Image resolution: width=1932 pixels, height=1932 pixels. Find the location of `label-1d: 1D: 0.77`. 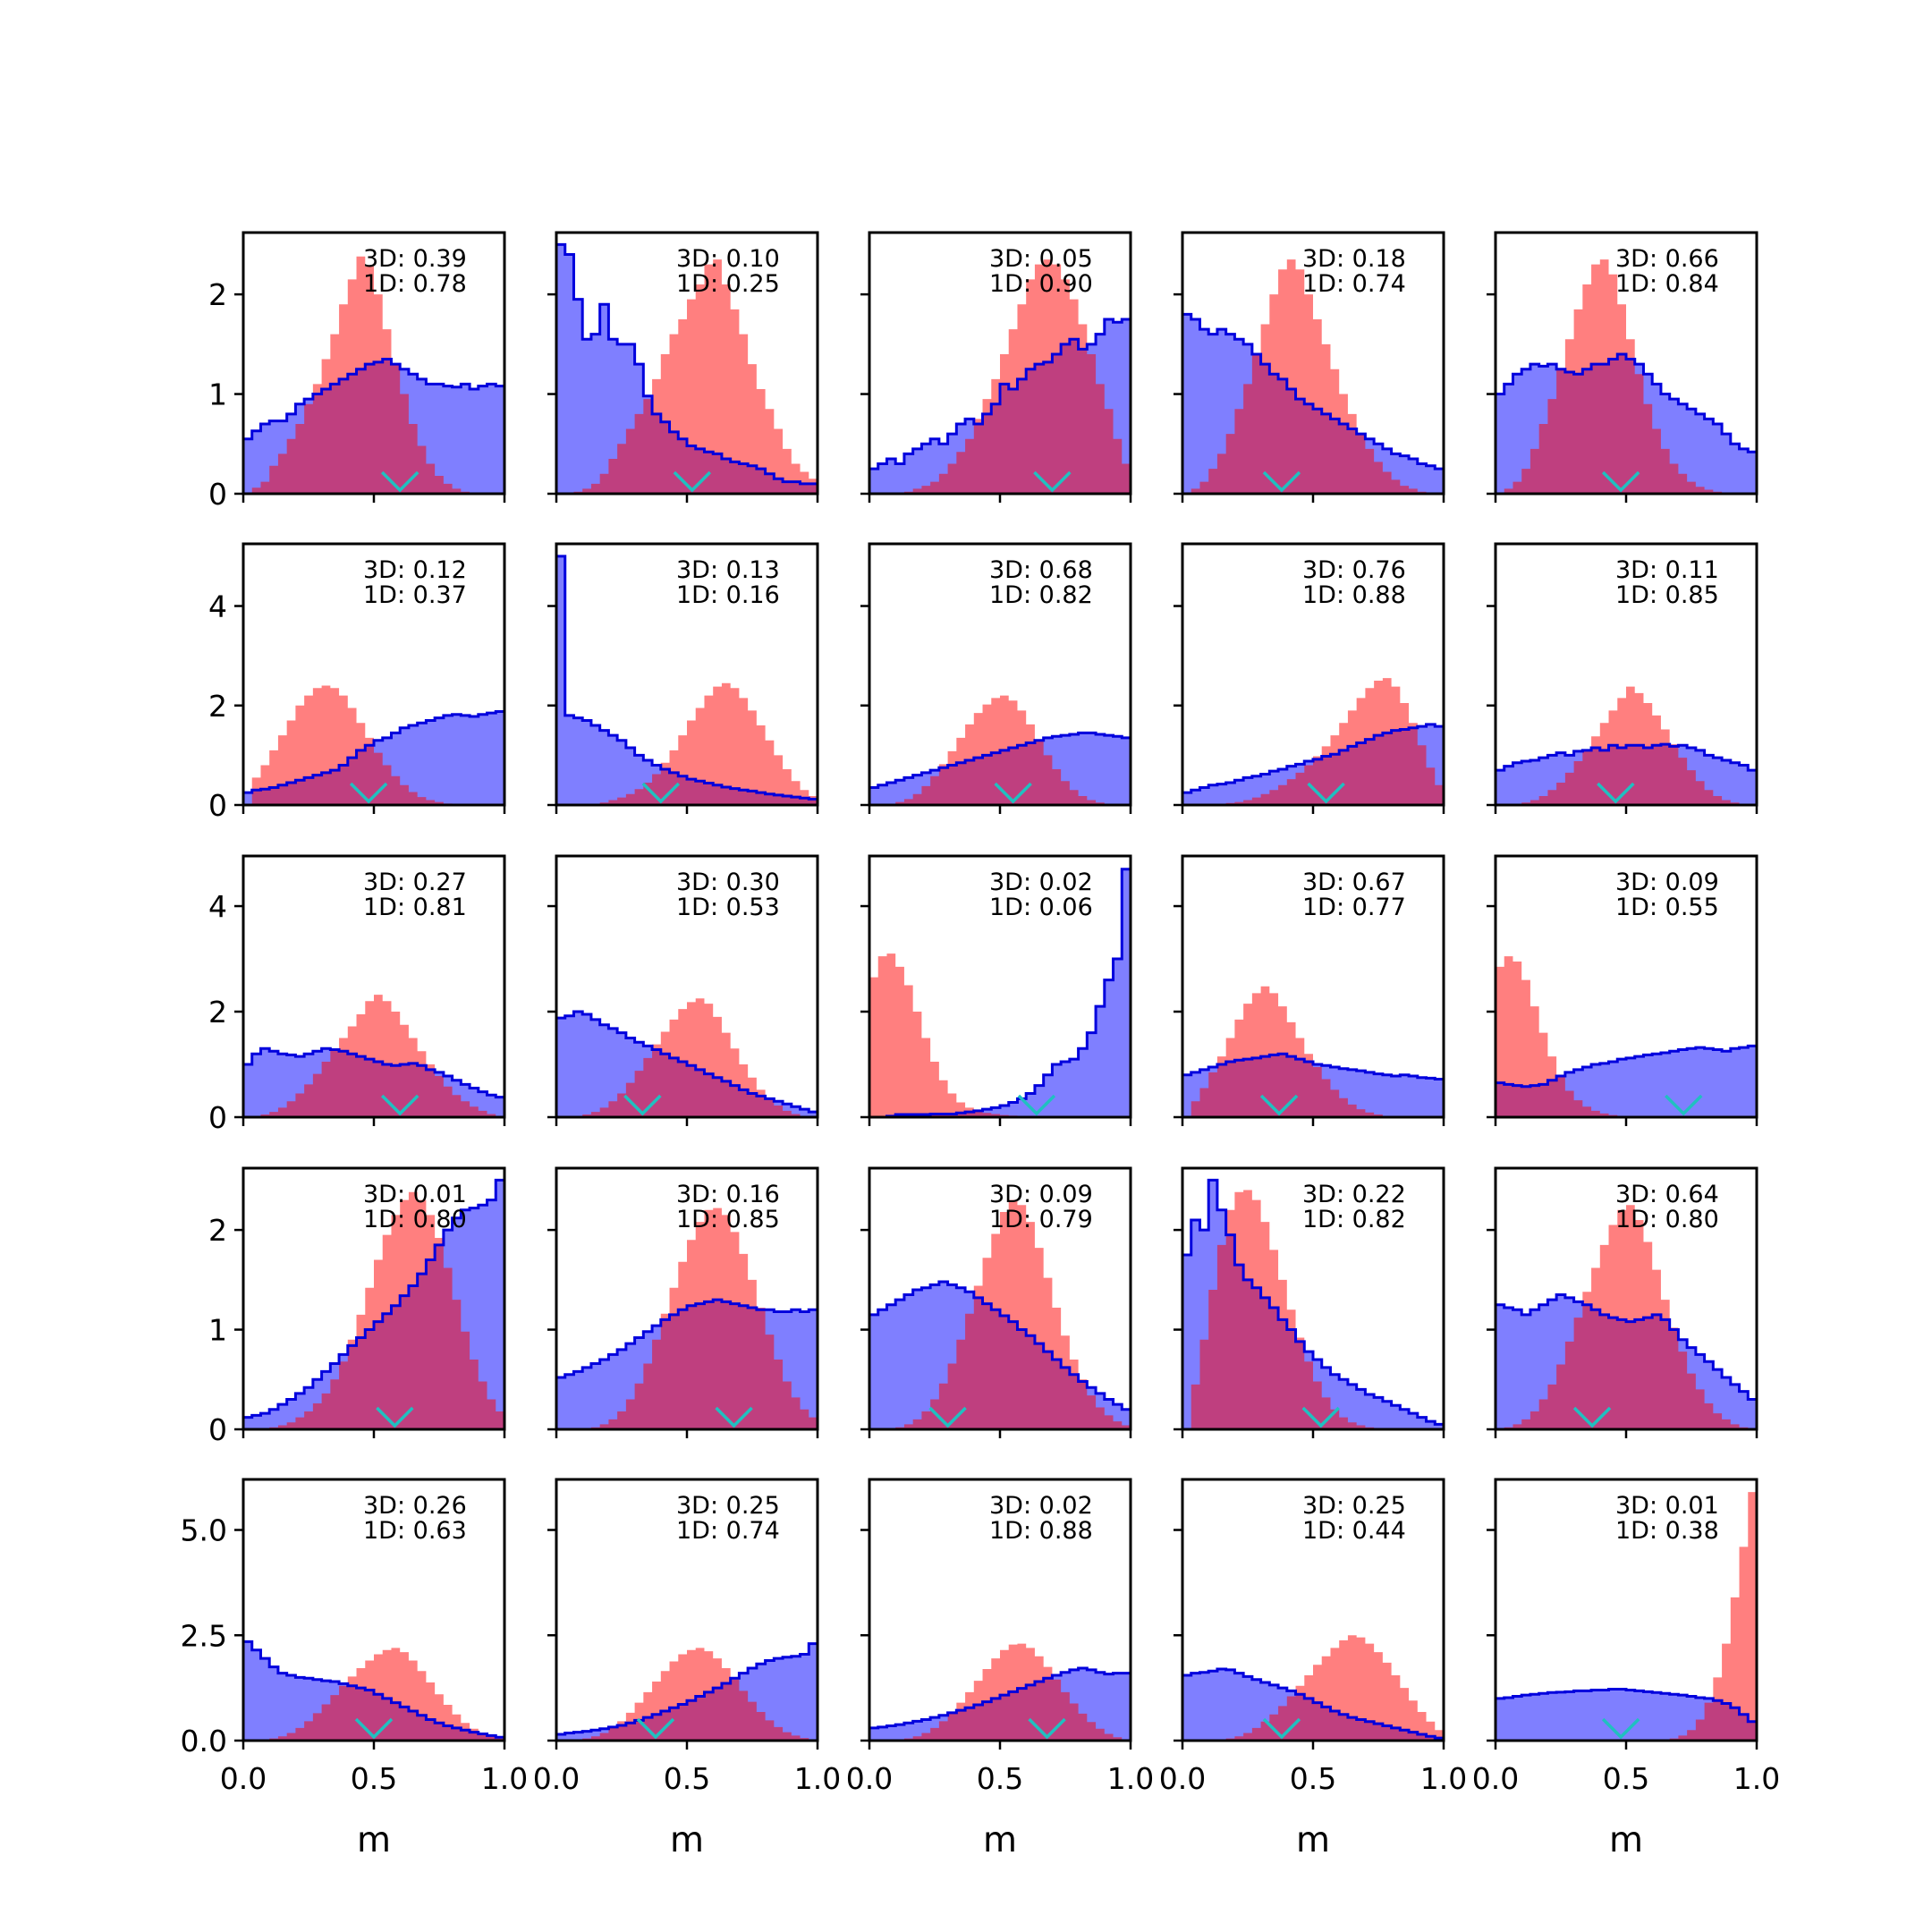

label-1d: 1D: 0.77 is located at coordinates (1354, 907).